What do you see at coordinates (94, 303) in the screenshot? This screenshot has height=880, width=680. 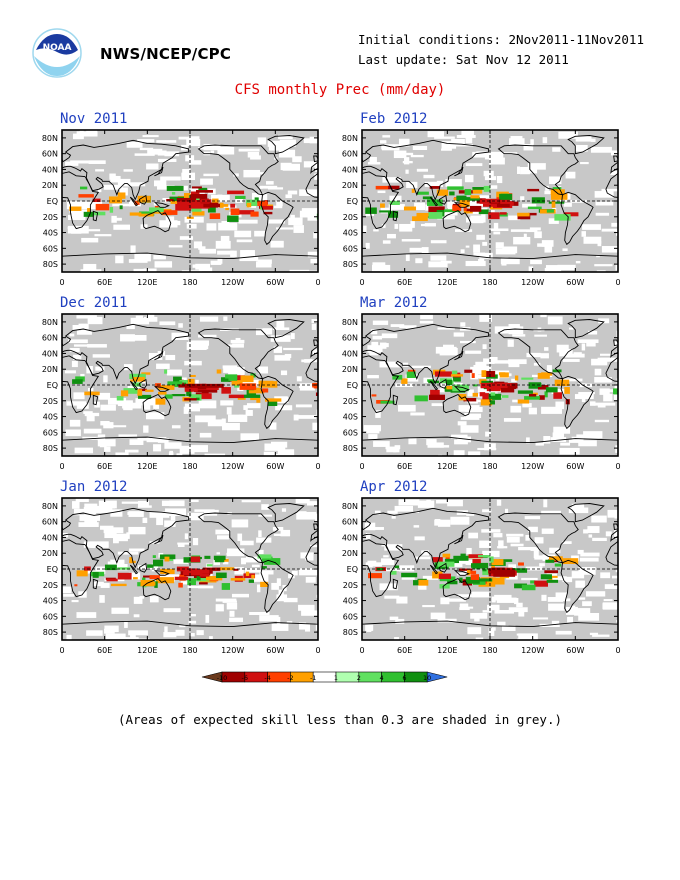 I see `panel-title-dec-2011: Dec 2011` at bounding box center [94, 303].